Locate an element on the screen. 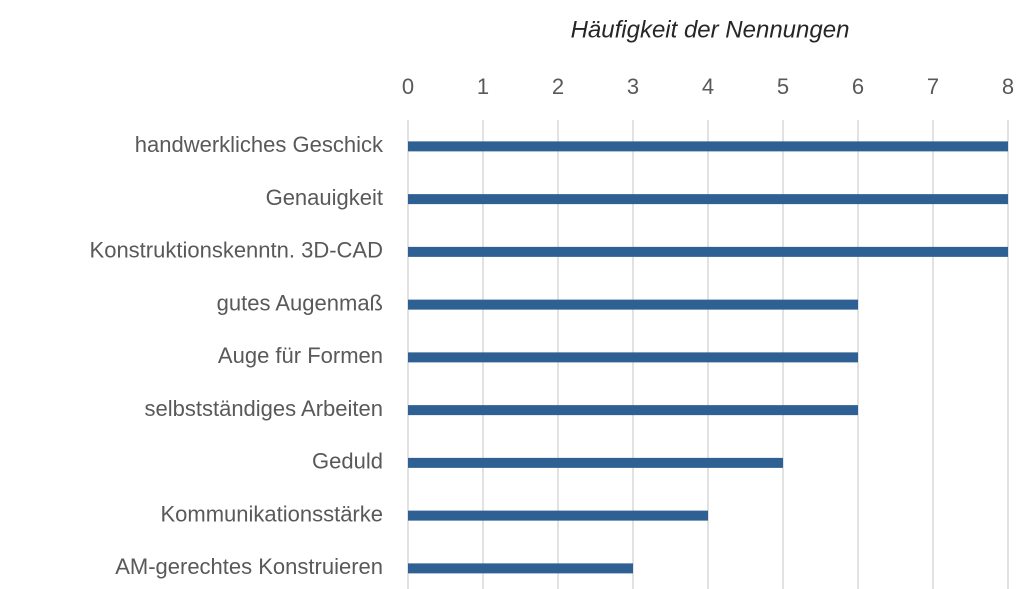 The width and height of the screenshot is (1019, 589). x-tick-label: 4 is located at coordinates (708, 86).